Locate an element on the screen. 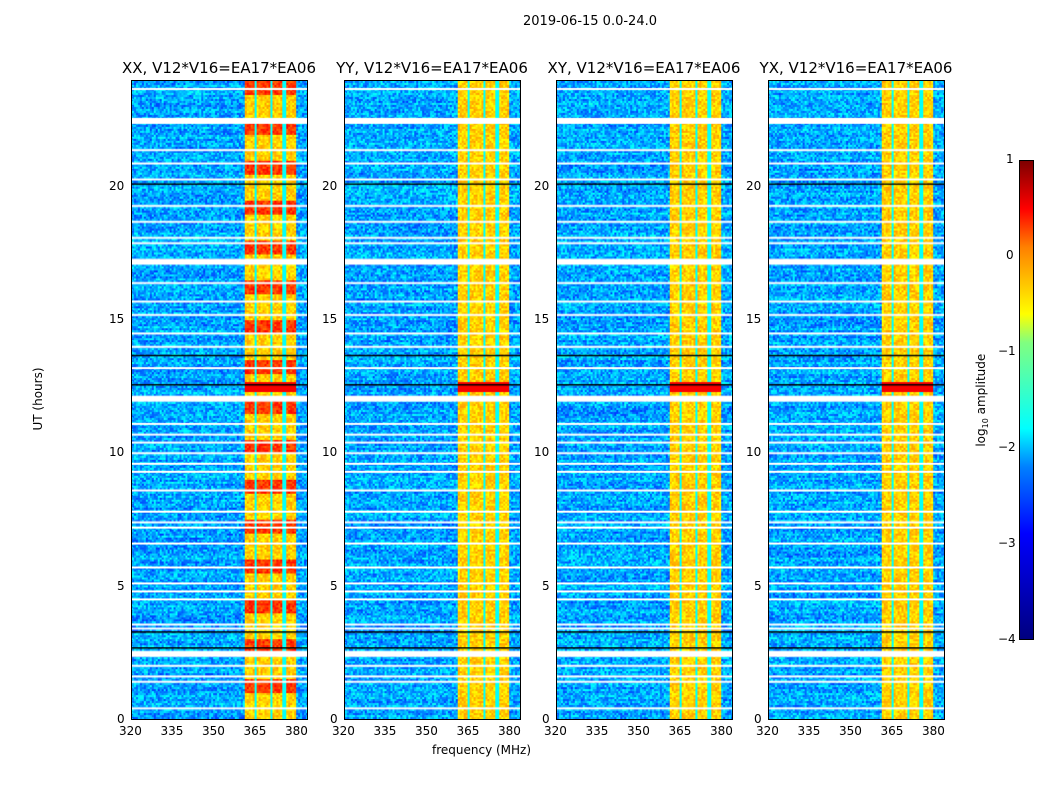 This screenshot has height=800, width=1050. panel-title: YY, V12*V16=EA17*EA06 is located at coordinates (432, 68).